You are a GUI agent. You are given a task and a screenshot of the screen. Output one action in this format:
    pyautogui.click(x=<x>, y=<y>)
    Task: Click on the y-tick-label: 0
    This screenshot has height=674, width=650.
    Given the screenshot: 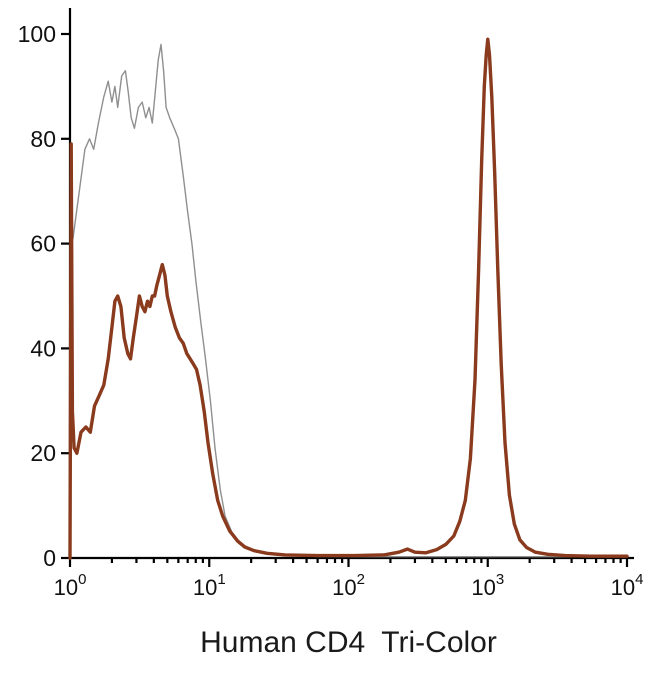 What is the action you would take?
    pyautogui.click(x=49, y=558)
    